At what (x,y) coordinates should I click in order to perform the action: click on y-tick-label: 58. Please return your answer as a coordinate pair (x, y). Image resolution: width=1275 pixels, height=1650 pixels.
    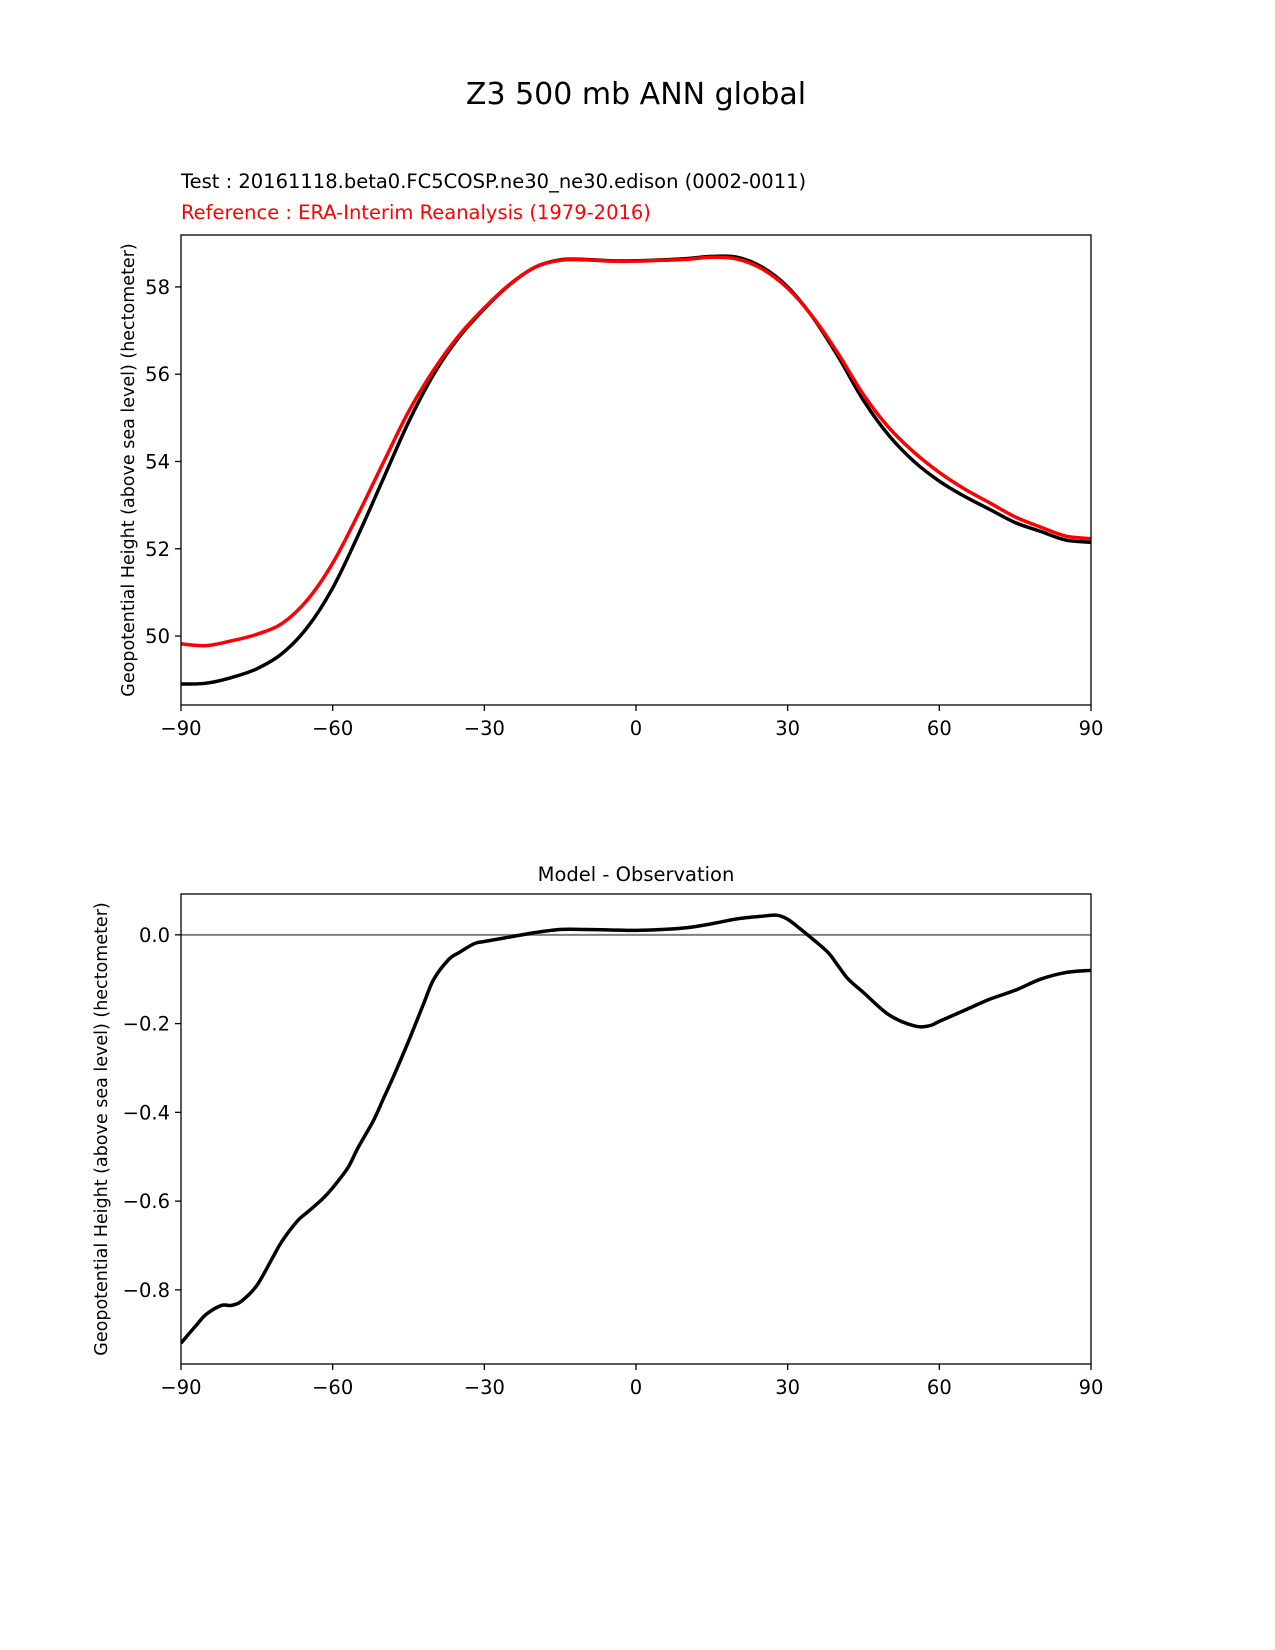
    Looking at the image, I should click on (157, 287).